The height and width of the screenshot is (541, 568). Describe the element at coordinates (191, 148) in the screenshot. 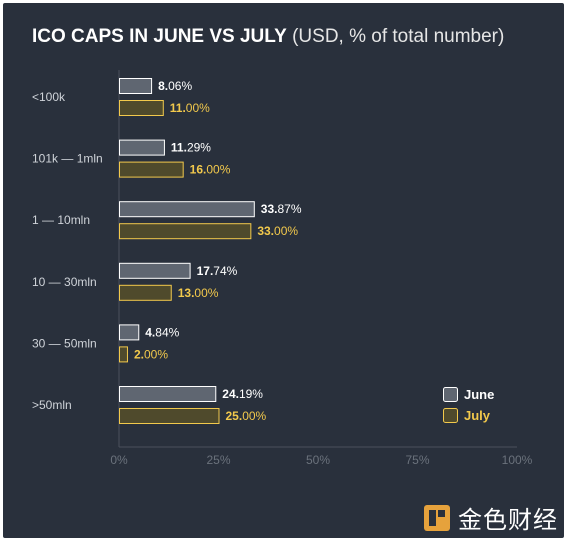

I see `data-label-june: 11.29%` at that location.